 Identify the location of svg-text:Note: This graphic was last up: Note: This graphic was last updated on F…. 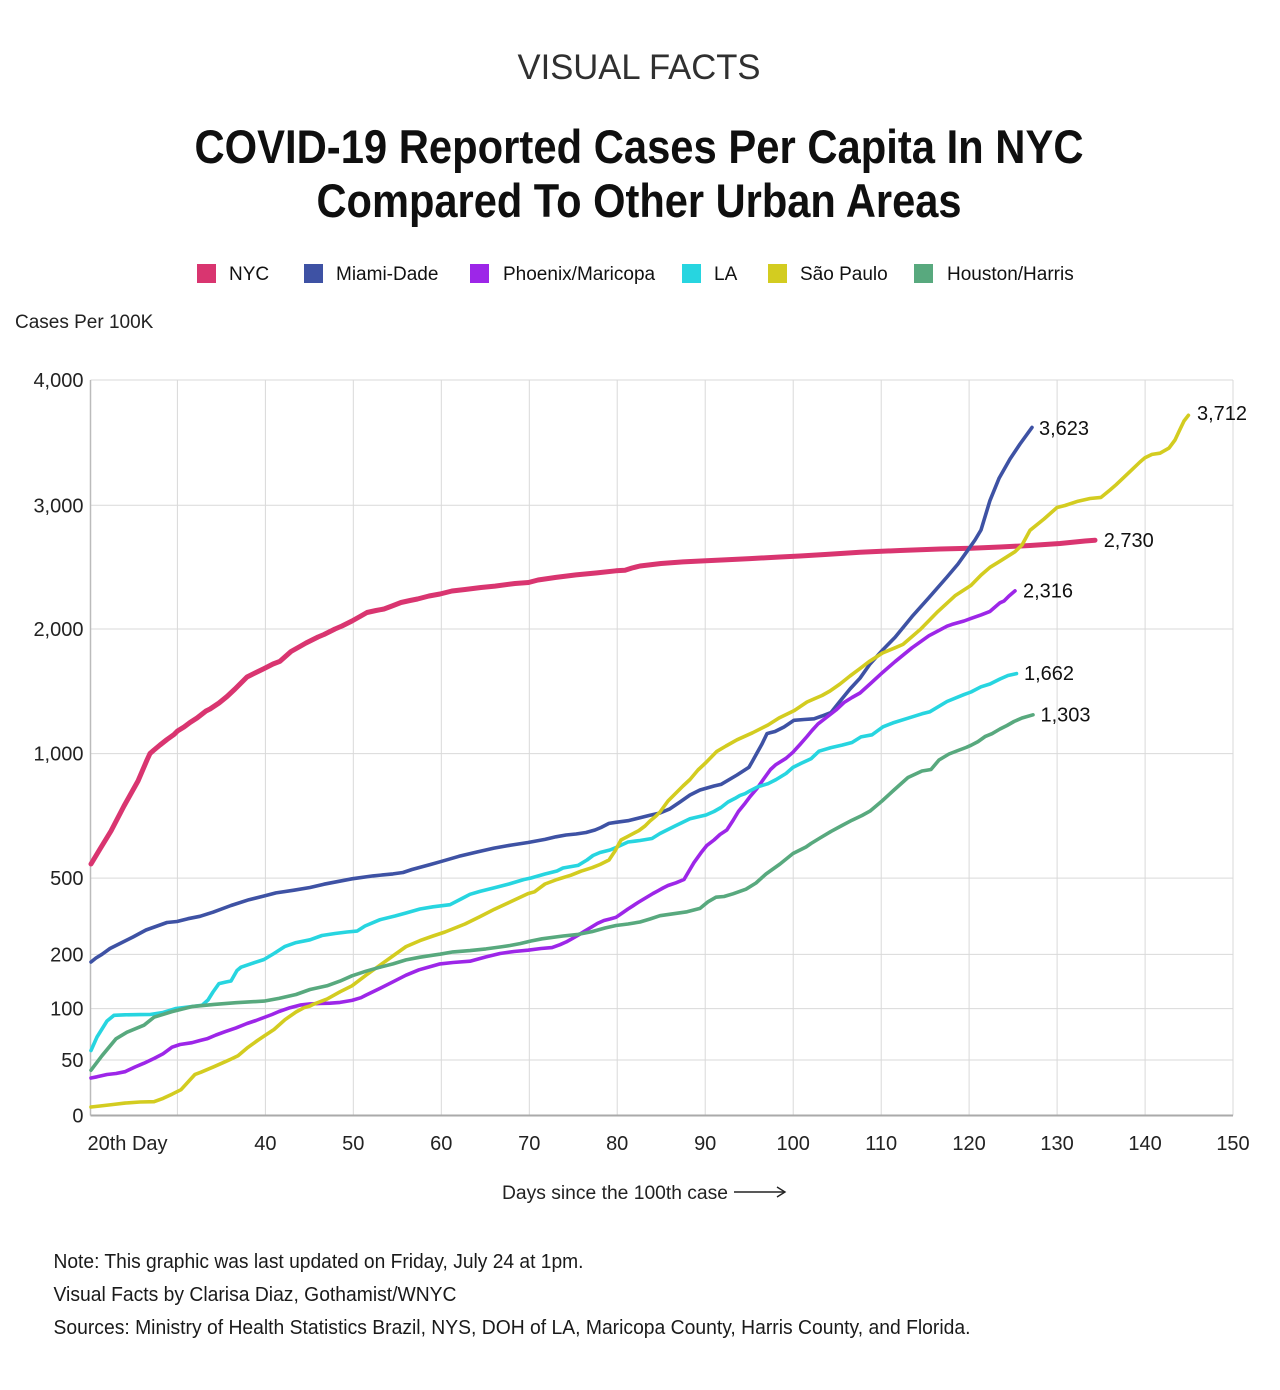
(319, 1262).